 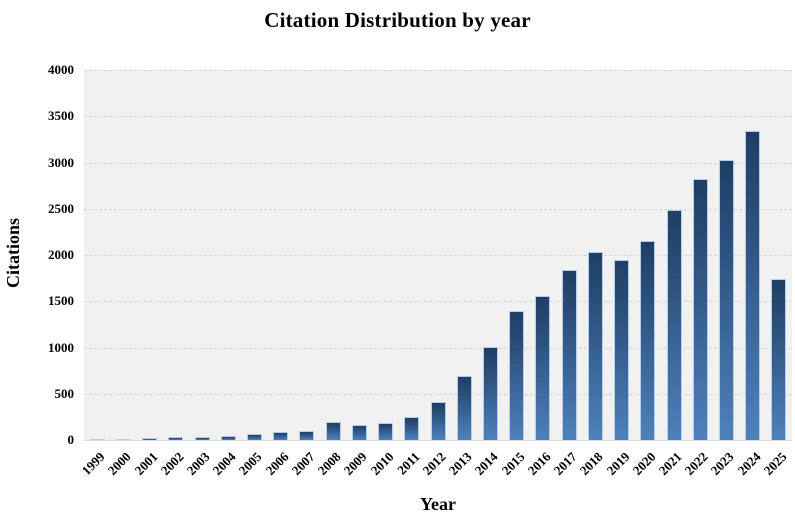 What do you see at coordinates (228, 437) in the screenshot?
I see `bar-2004` at bounding box center [228, 437].